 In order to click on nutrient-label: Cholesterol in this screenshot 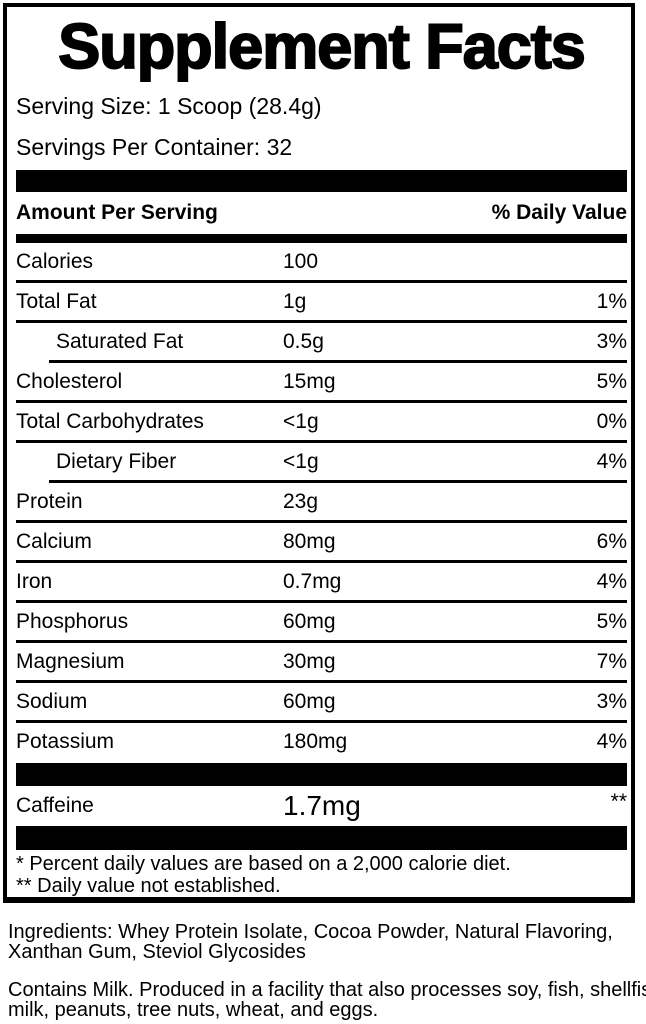, I will do `click(69, 381)`.